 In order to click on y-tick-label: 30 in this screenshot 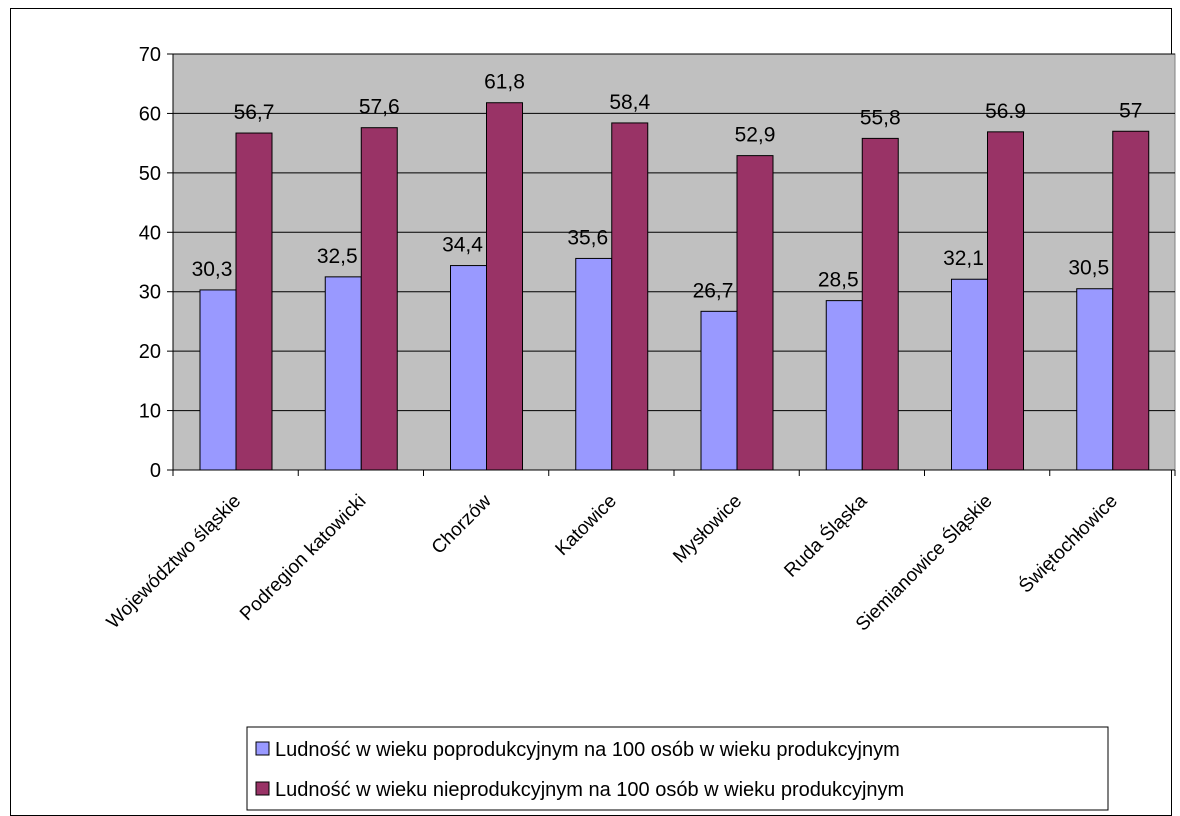, I will do `click(150, 293)`.